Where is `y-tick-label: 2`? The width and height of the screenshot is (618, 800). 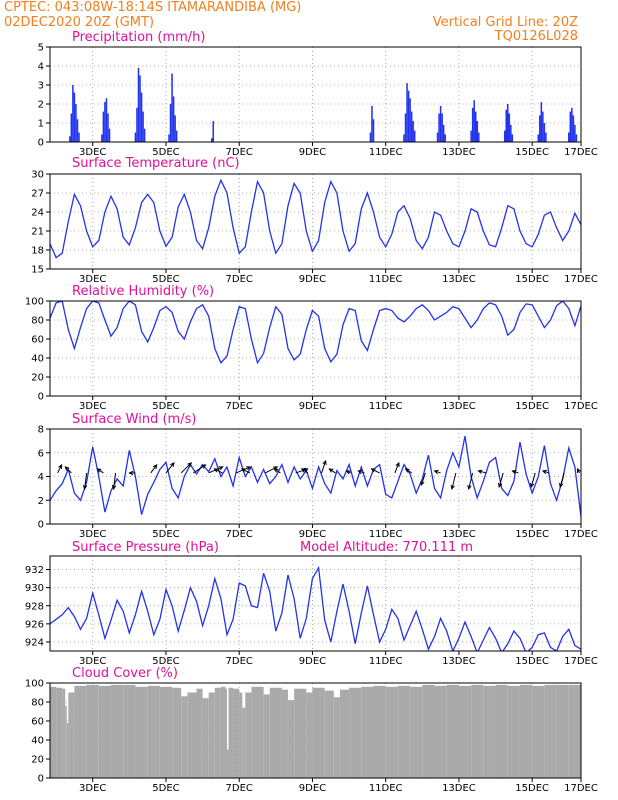 y-tick-label: 2 is located at coordinates (41, 105).